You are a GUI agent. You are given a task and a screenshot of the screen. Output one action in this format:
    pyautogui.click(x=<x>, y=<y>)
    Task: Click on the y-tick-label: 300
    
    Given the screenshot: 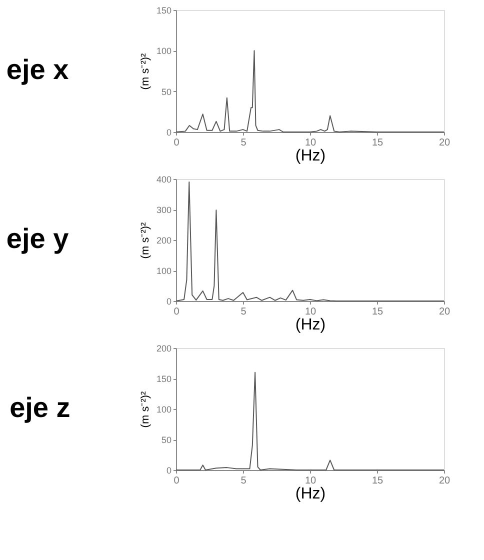 What is the action you would take?
    pyautogui.click(x=164, y=210)
    